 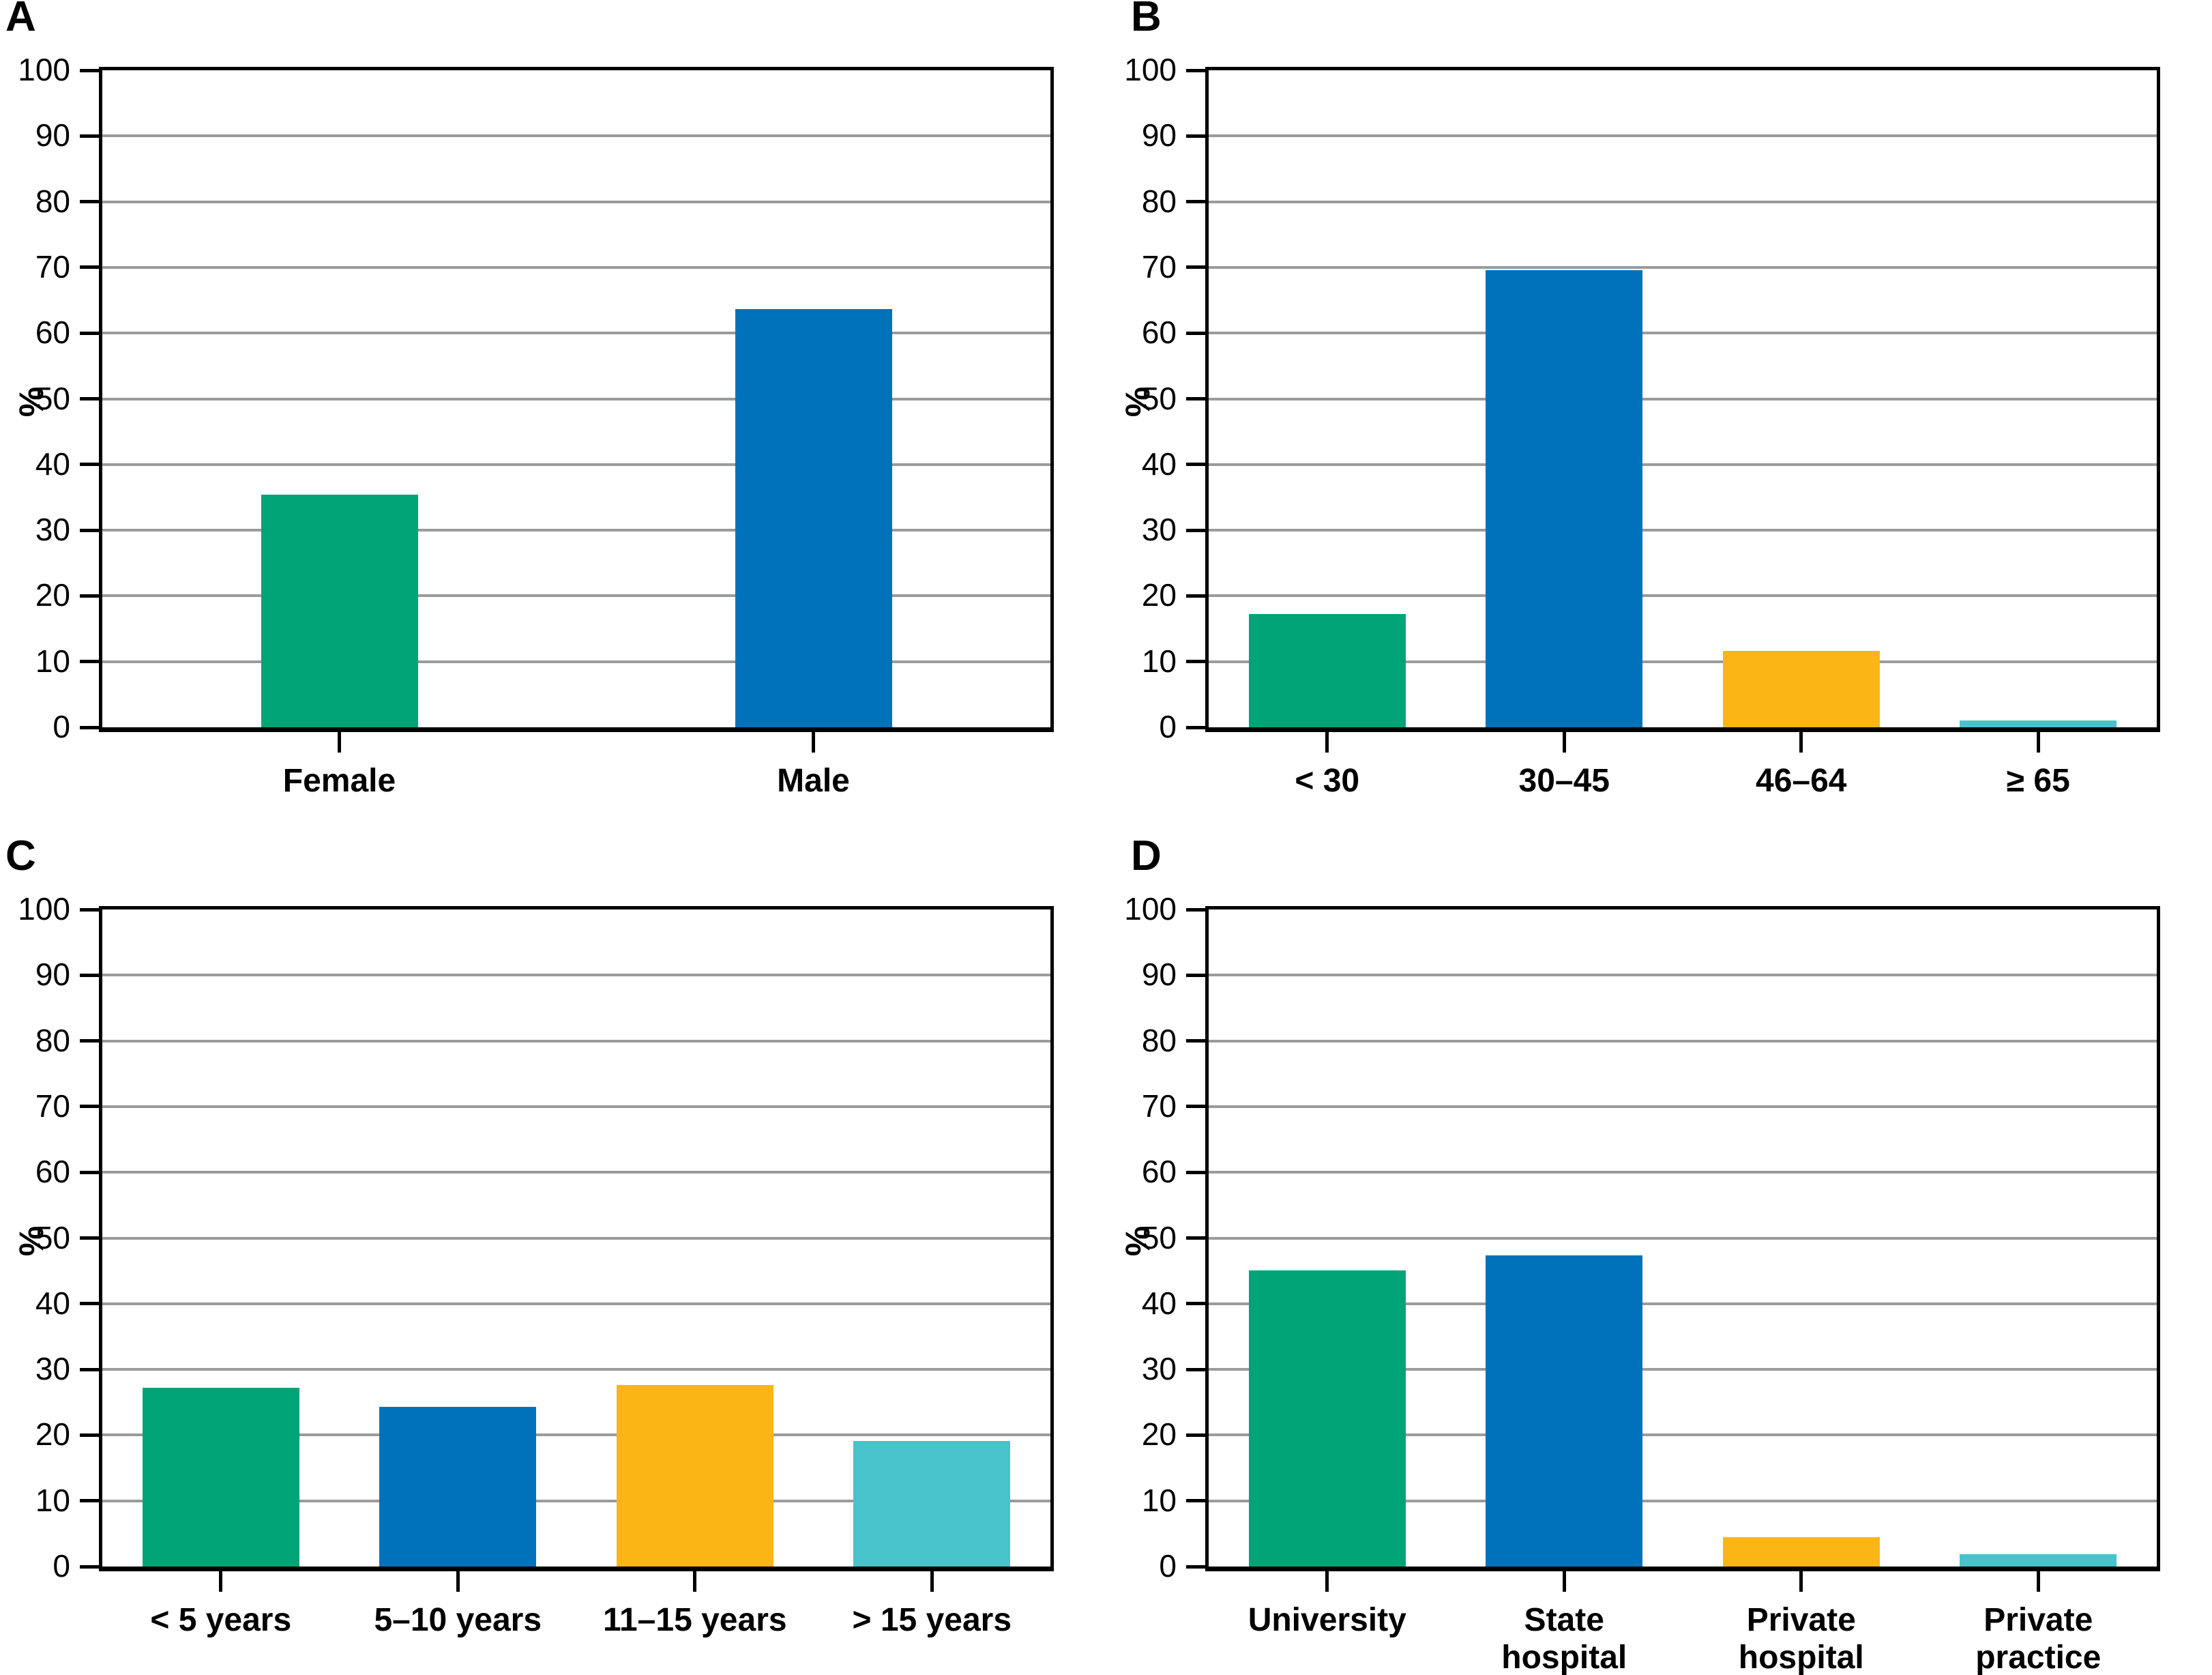 I want to click on x-tick-label-30: < 30, so click(x=1327, y=781).